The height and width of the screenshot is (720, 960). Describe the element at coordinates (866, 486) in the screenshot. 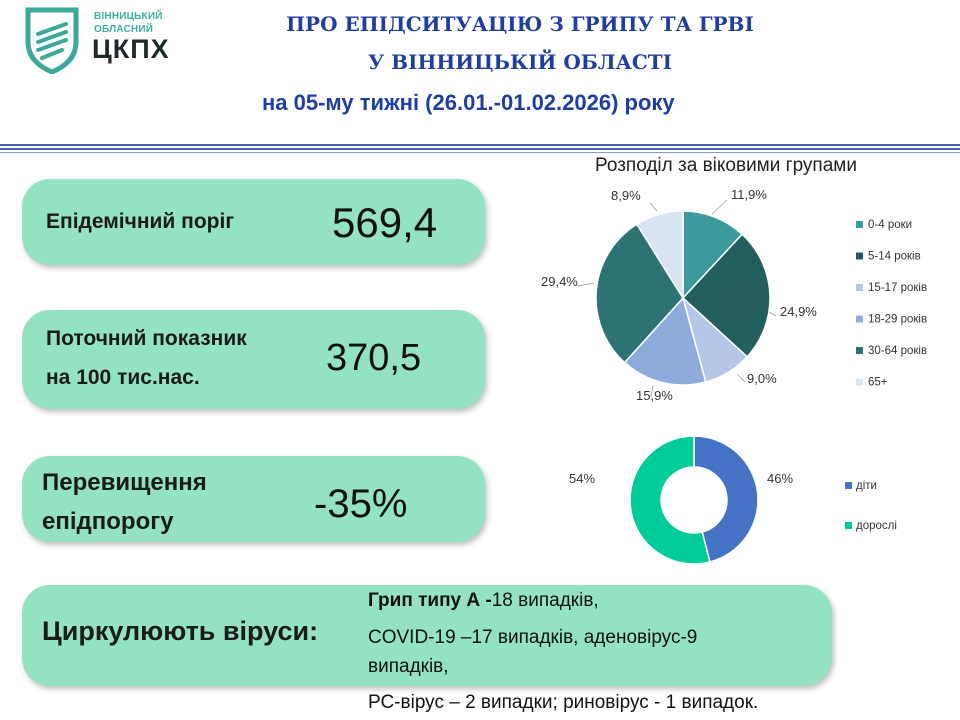

I see `legend-label: діти` at that location.